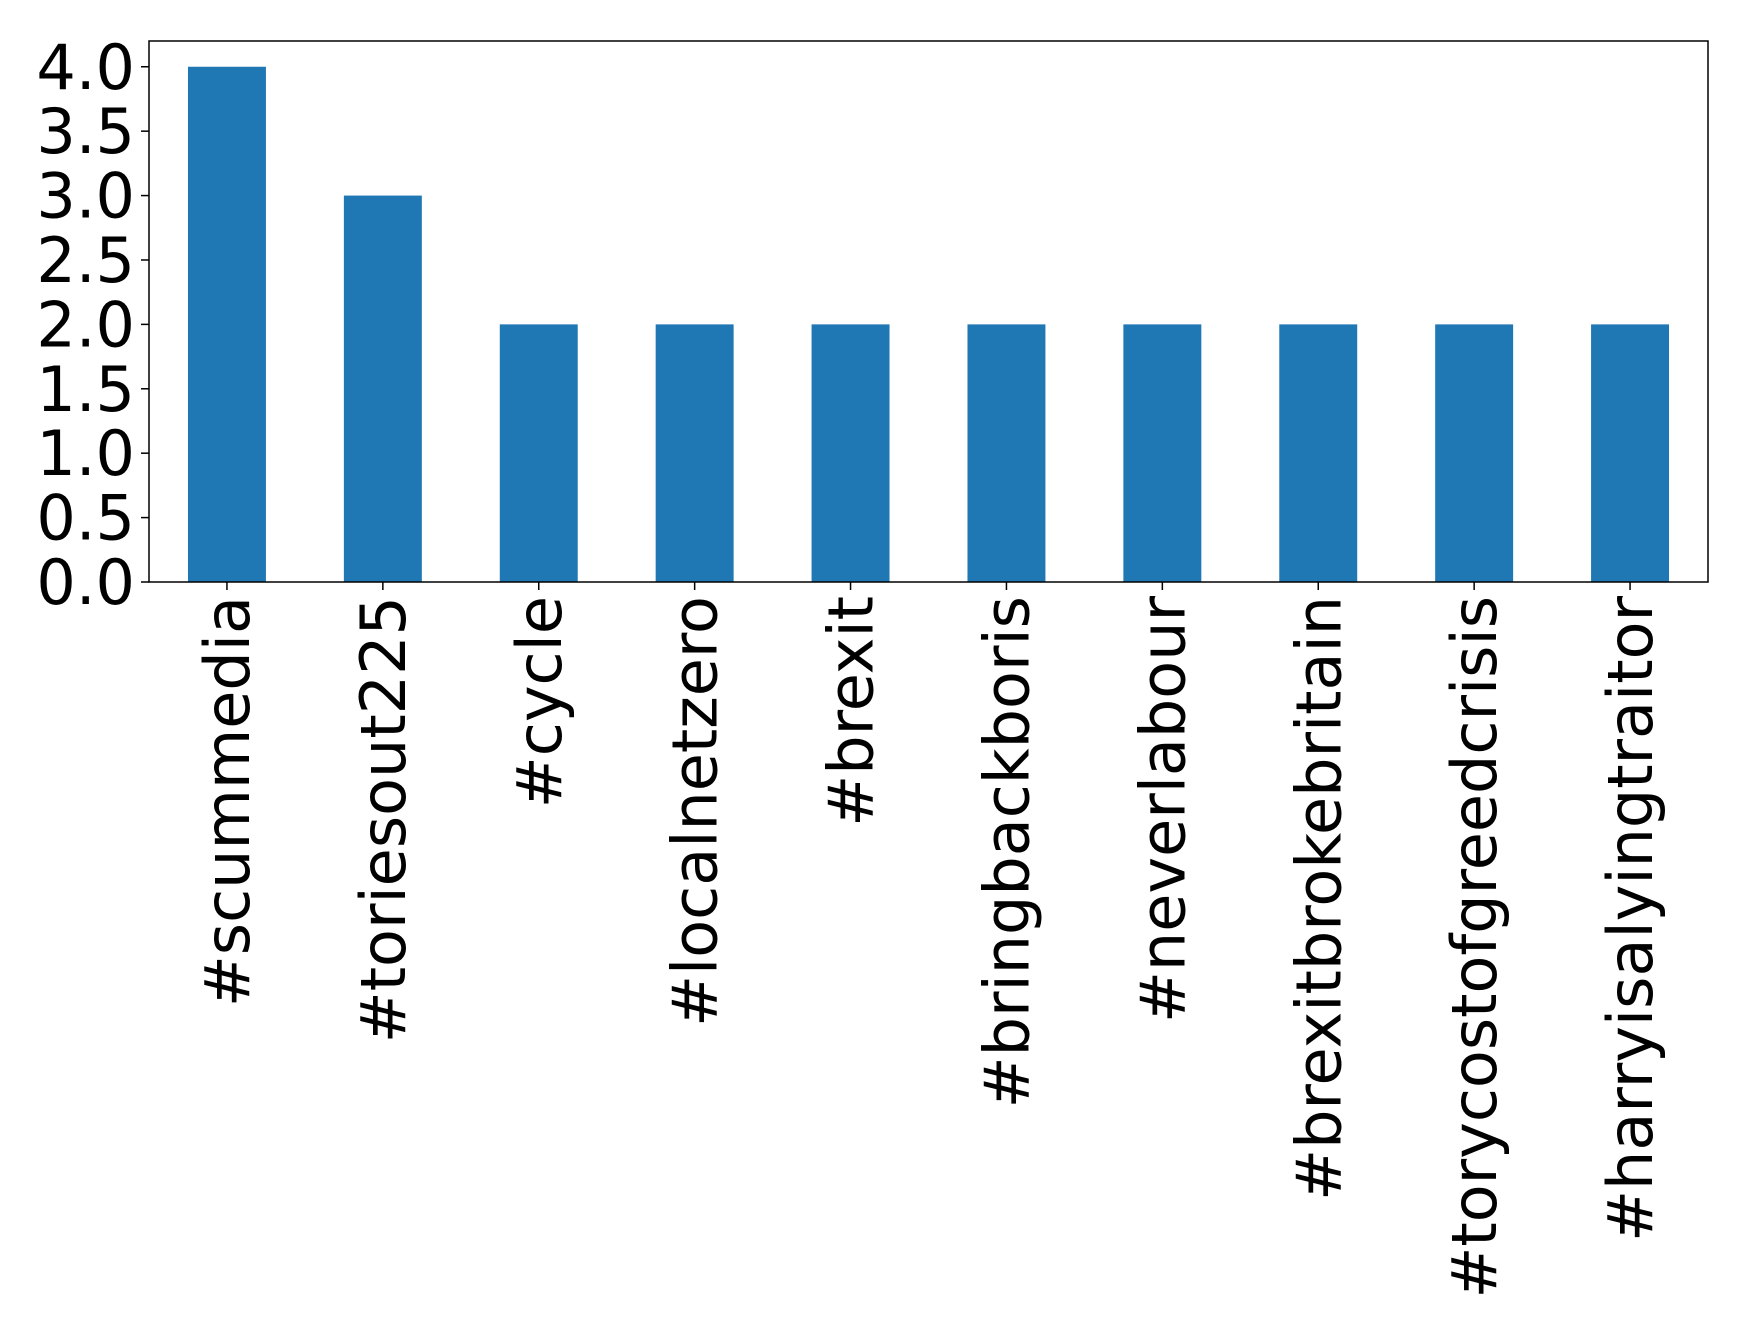  Describe the element at coordinates (227, 801) in the screenshot. I see `x-tick-label: #scummedia` at that location.